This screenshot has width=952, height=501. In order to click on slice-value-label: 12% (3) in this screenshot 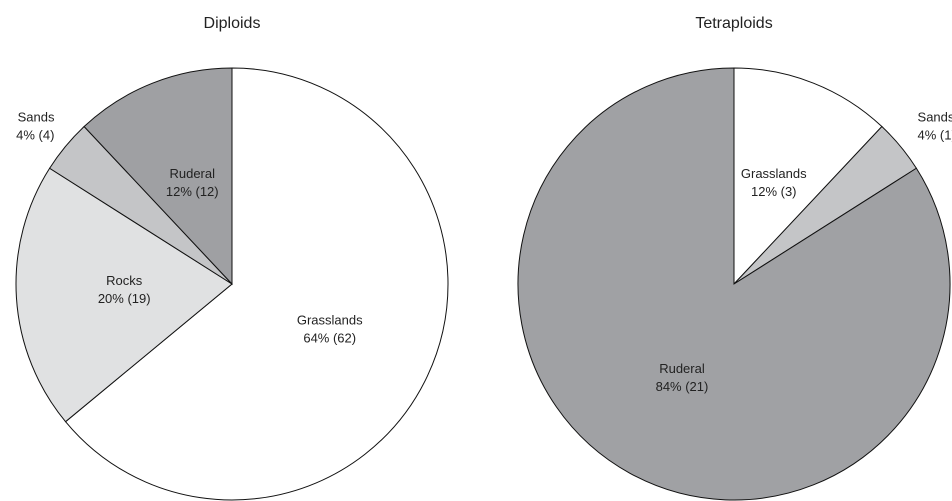, I will do `click(774, 191)`.